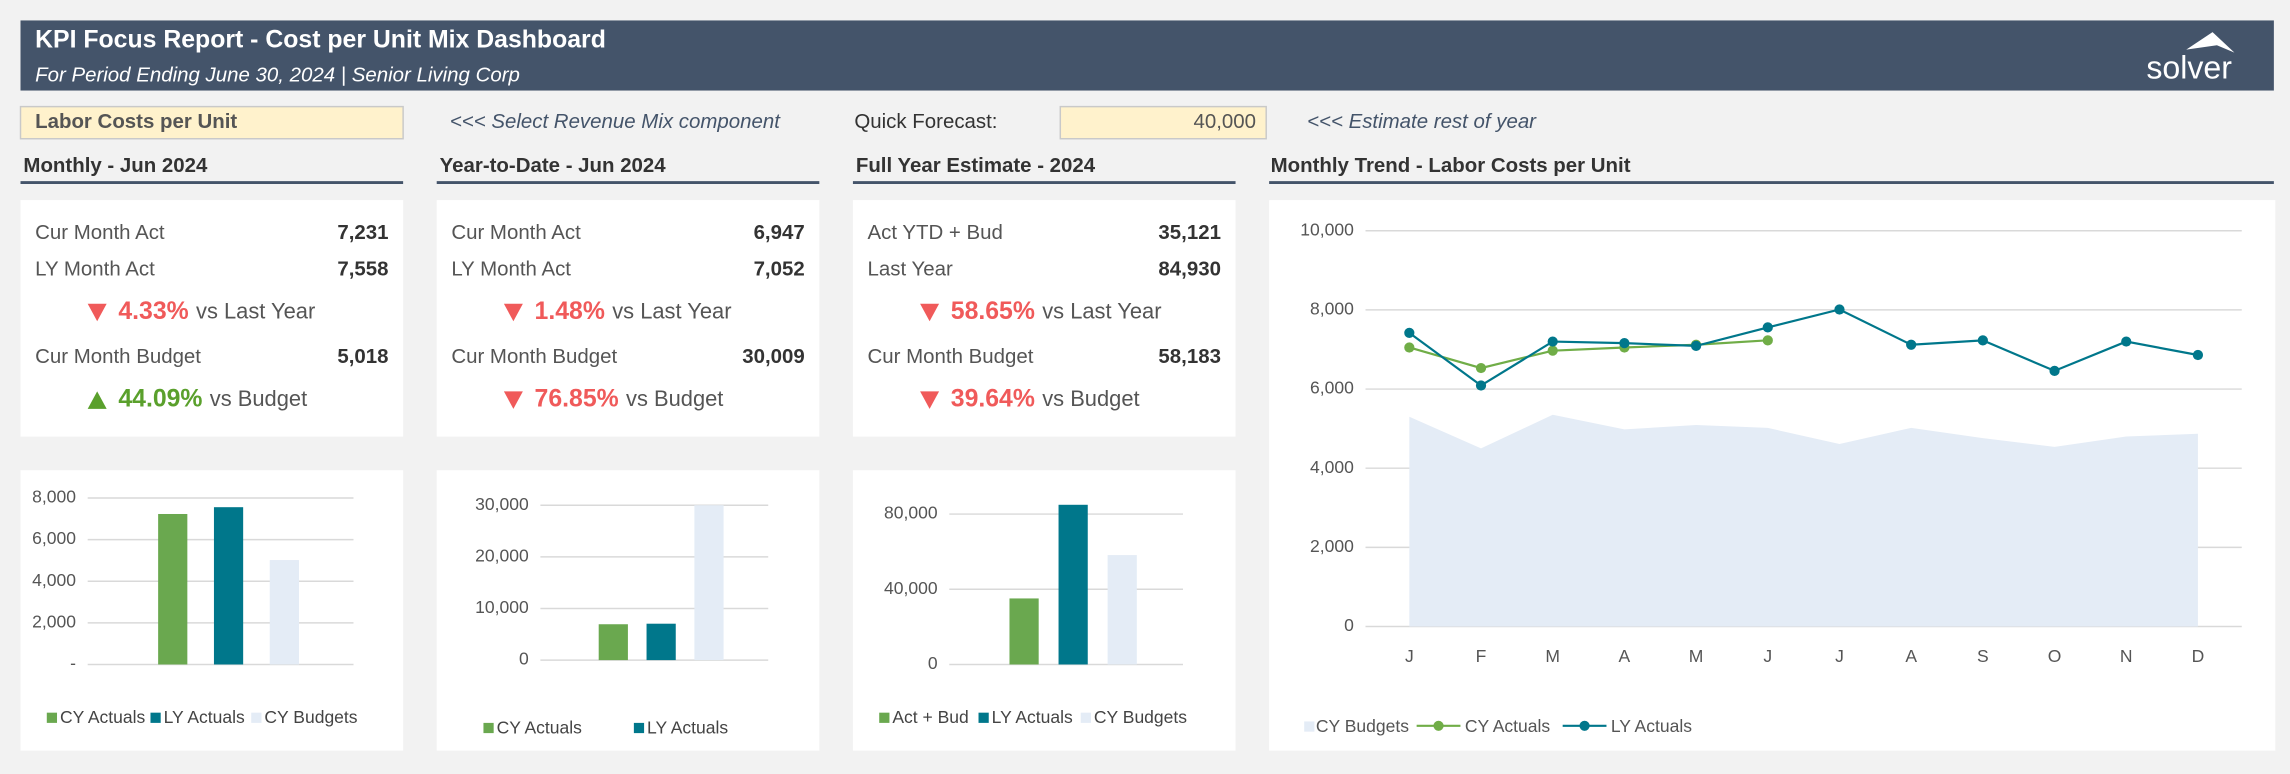 The image size is (2290, 774). I want to click on logo-mark, so click(2210, 42).